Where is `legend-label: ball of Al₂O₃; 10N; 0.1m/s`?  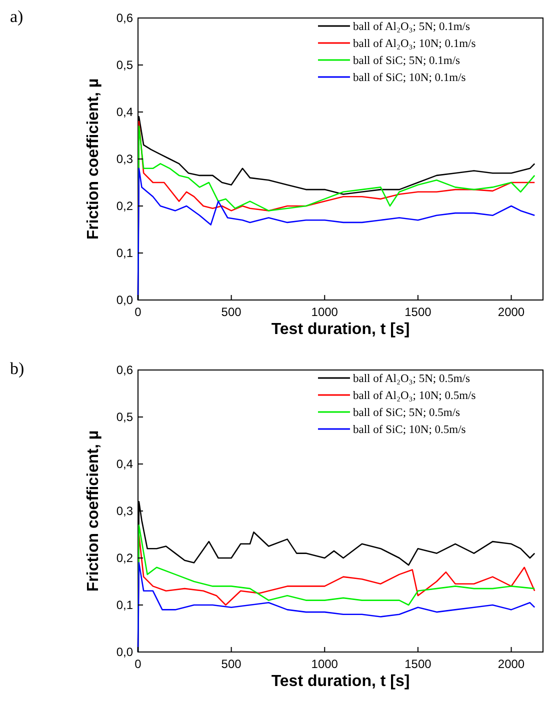
legend-label: ball of Al₂O₃; 10N; 0.1m/s is located at coordinates (414, 44).